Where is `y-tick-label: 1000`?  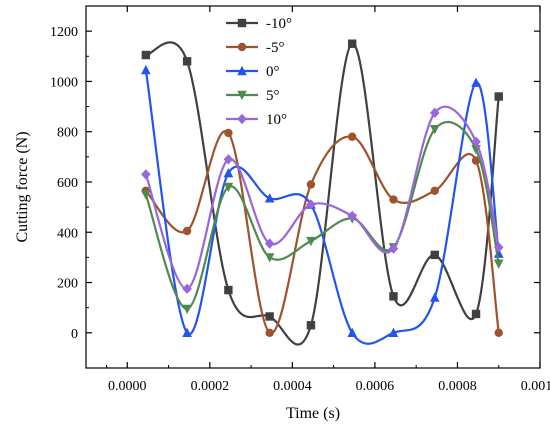
y-tick-label: 1000 is located at coordinates (64, 82).